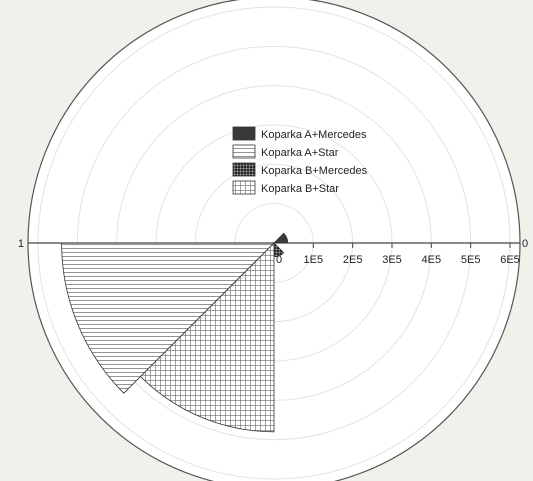  Describe the element at coordinates (314, 135) in the screenshot. I see `legend-label: Koparka A+Mercedes` at that location.